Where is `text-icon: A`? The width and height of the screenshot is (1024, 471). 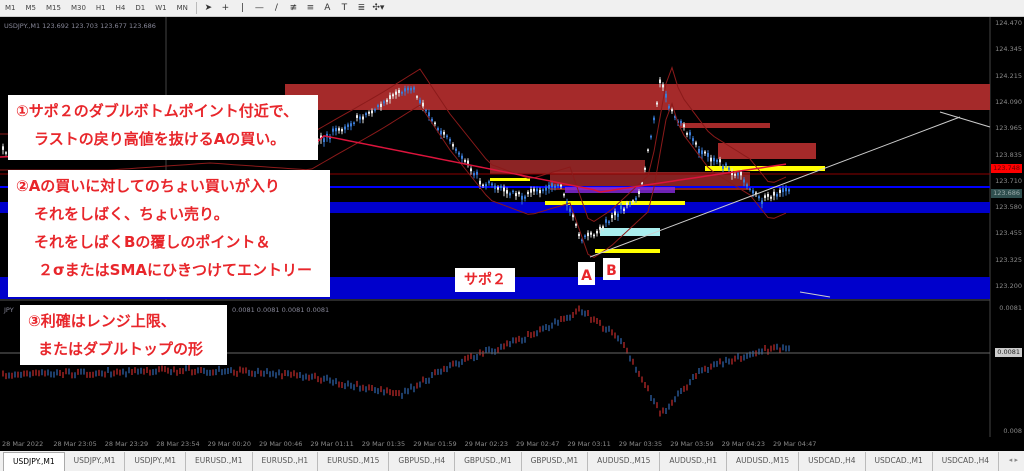 text-icon: A is located at coordinates (327, 8).